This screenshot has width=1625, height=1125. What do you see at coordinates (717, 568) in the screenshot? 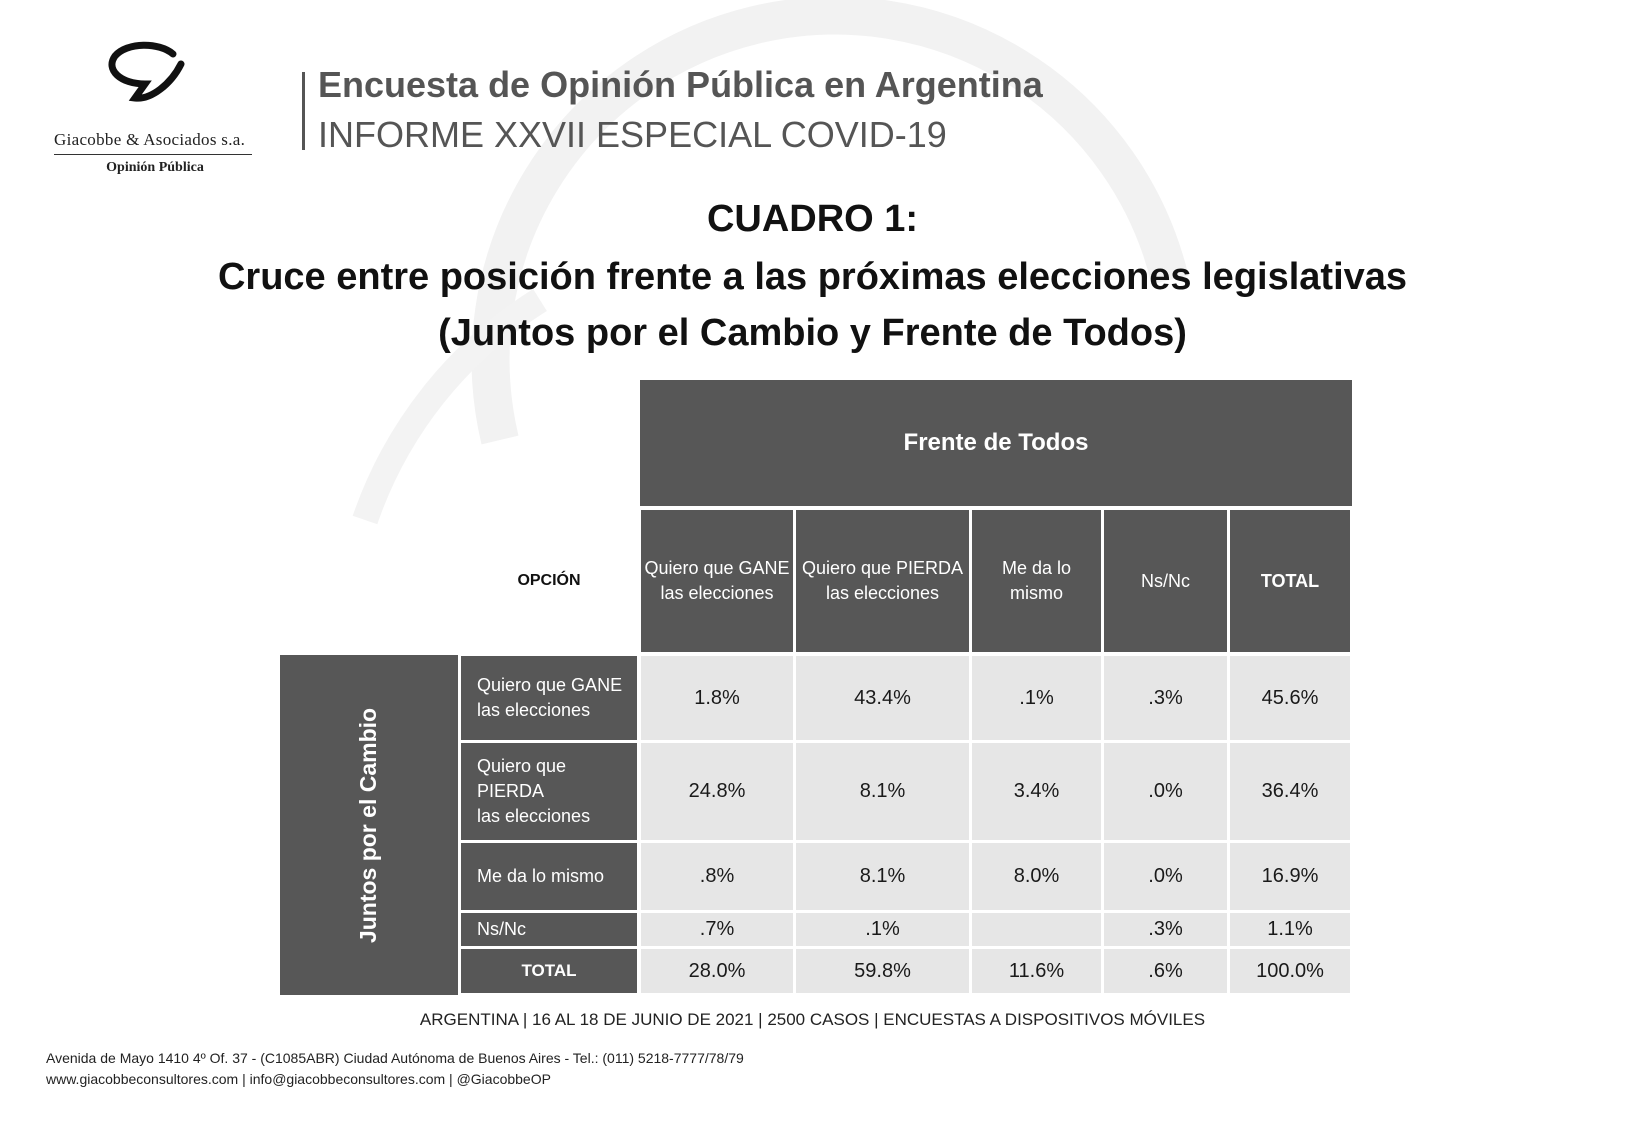
I see `column-header-line: Quiero que GANE` at bounding box center [717, 568].